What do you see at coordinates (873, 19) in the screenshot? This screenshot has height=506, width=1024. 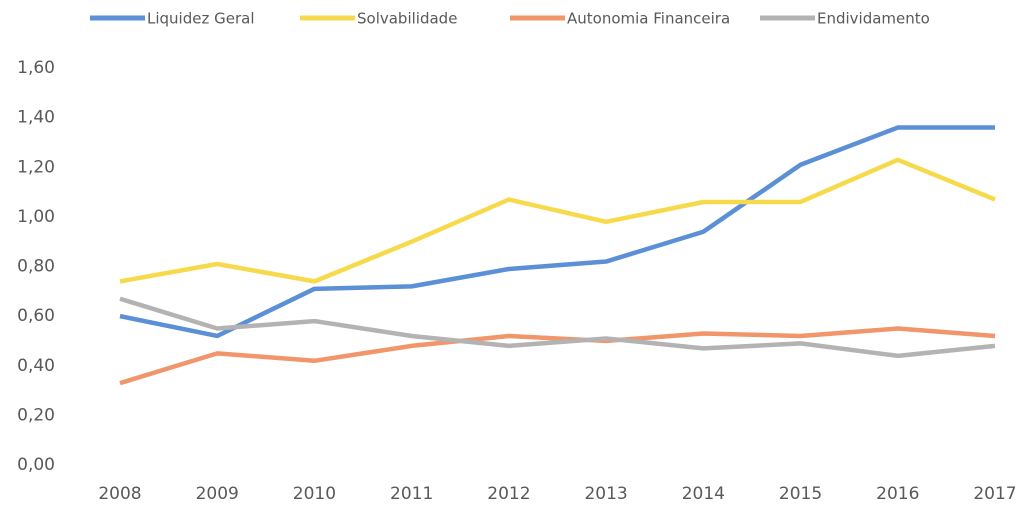 I see `legend-label: Endividamento` at bounding box center [873, 19].